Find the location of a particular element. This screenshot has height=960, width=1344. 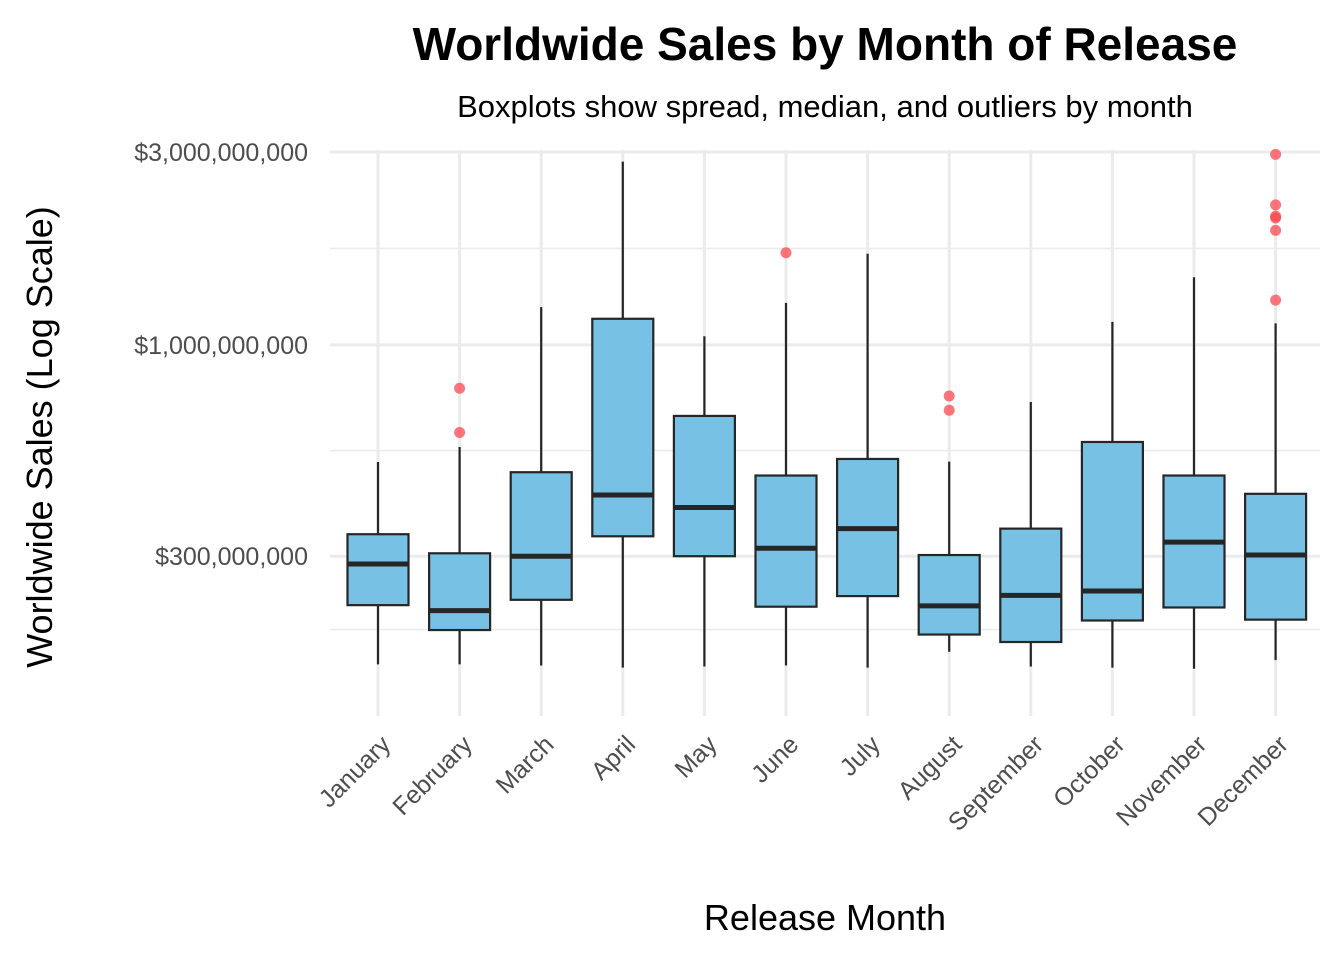

box-may is located at coordinates (704, 501).